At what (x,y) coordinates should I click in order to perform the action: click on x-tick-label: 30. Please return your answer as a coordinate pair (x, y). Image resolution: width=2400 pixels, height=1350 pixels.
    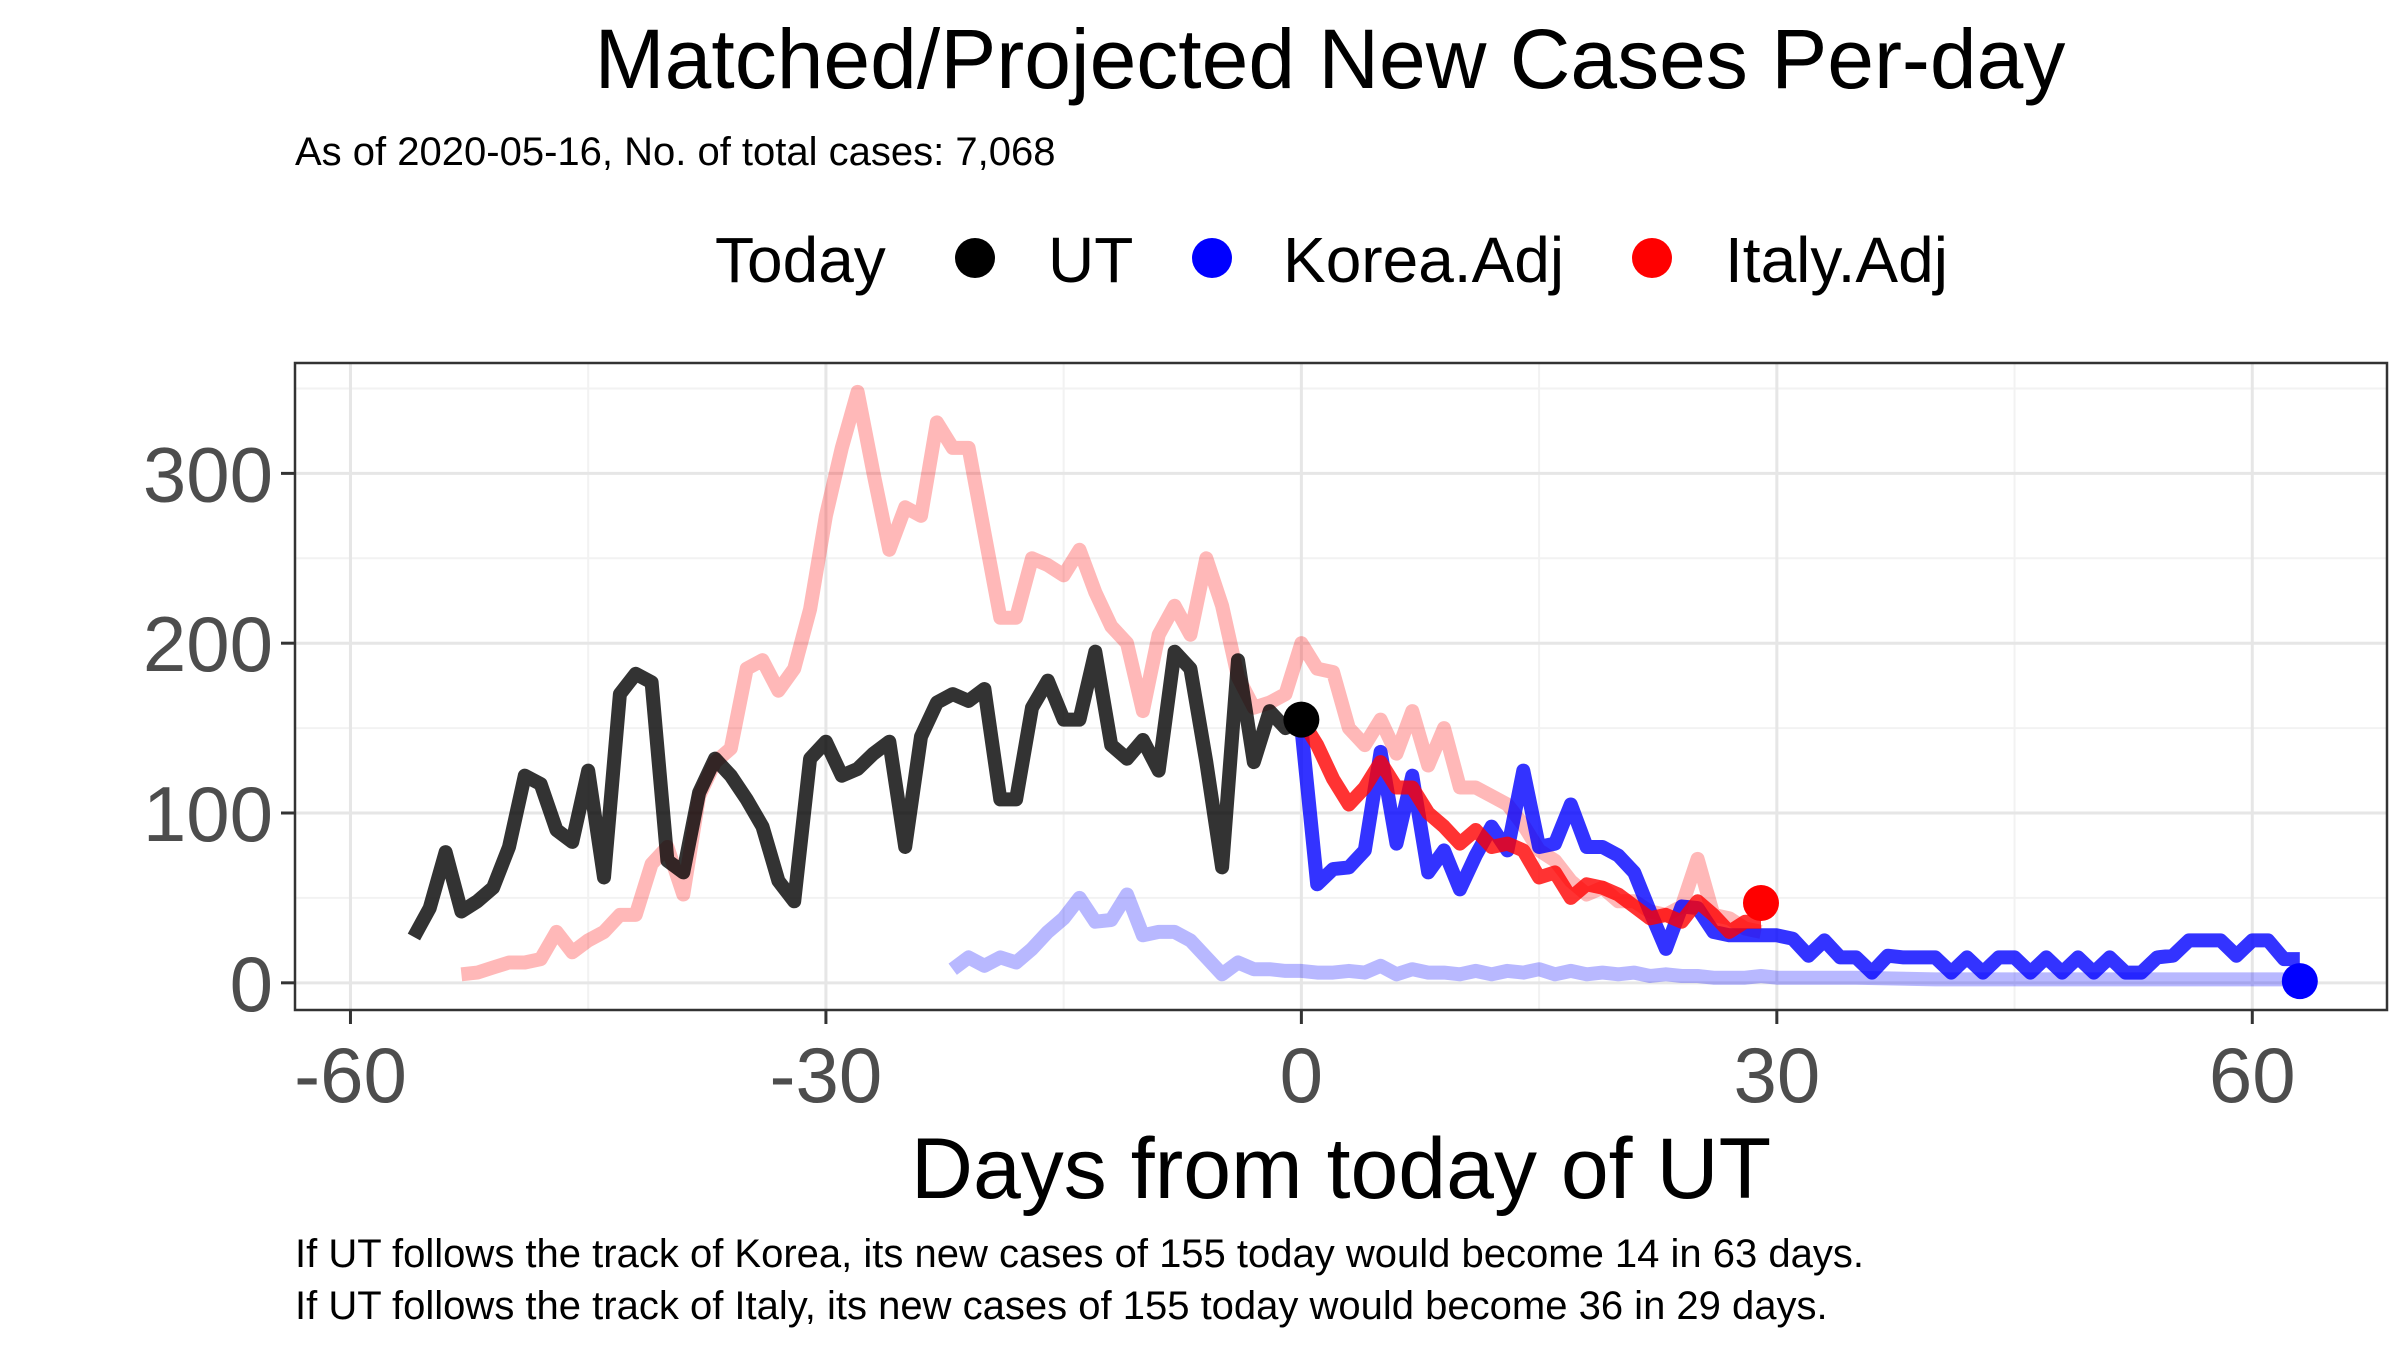
    Looking at the image, I should click on (1776, 1075).